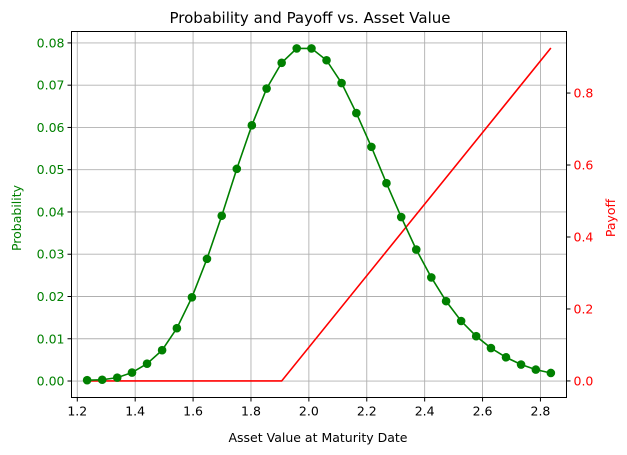  What do you see at coordinates (541, 411) in the screenshot?
I see `x-tick-label: 2.8` at bounding box center [541, 411].